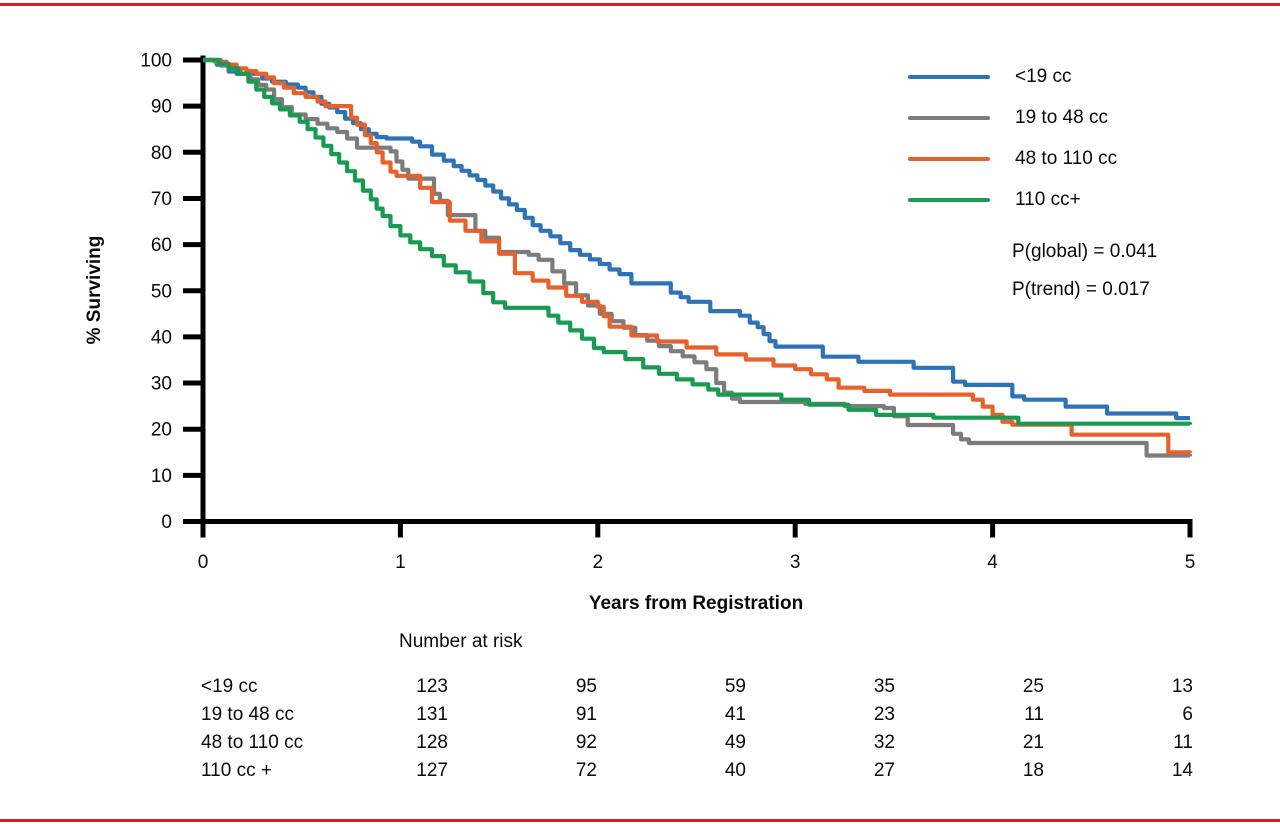 This screenshot has height=824, width=1280. What do you see at coordinates (598, 562) in the screenshot?
I see `x-tick-label: 2` at bounding box center [598, 562].